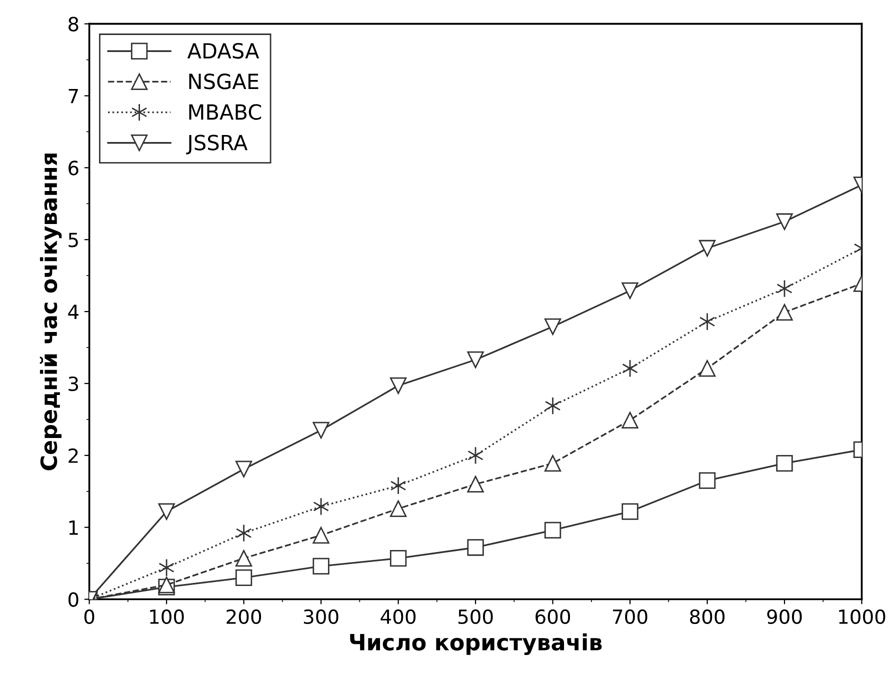  Describe the element at coordinates (223, 82) in the screenshot. I see `legend-label: NSGAE` at that location.